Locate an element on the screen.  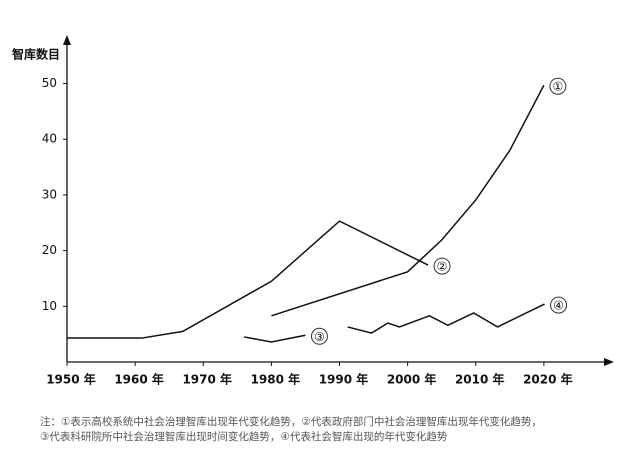
series-label: ③ is located at coordinates (319, 337).